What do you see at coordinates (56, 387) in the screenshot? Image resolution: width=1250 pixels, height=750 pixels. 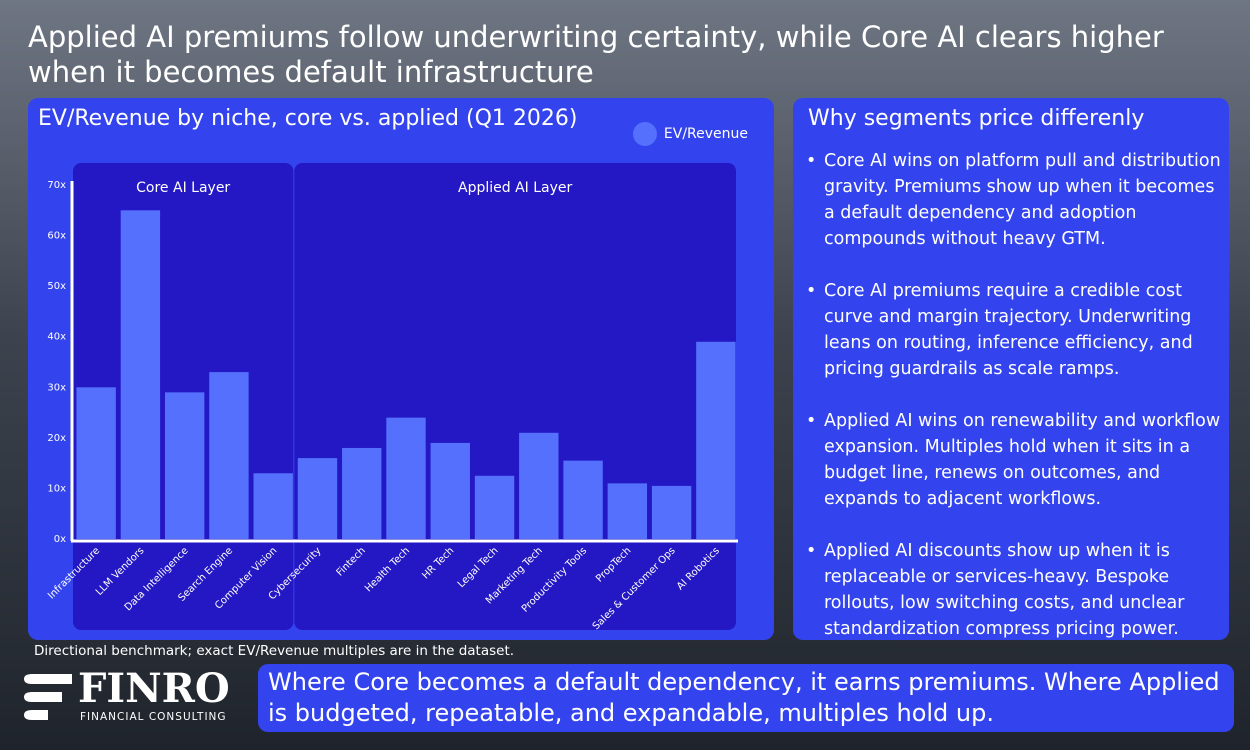 I see `y-tick-label: 30x` at bounding box center [56, 387].